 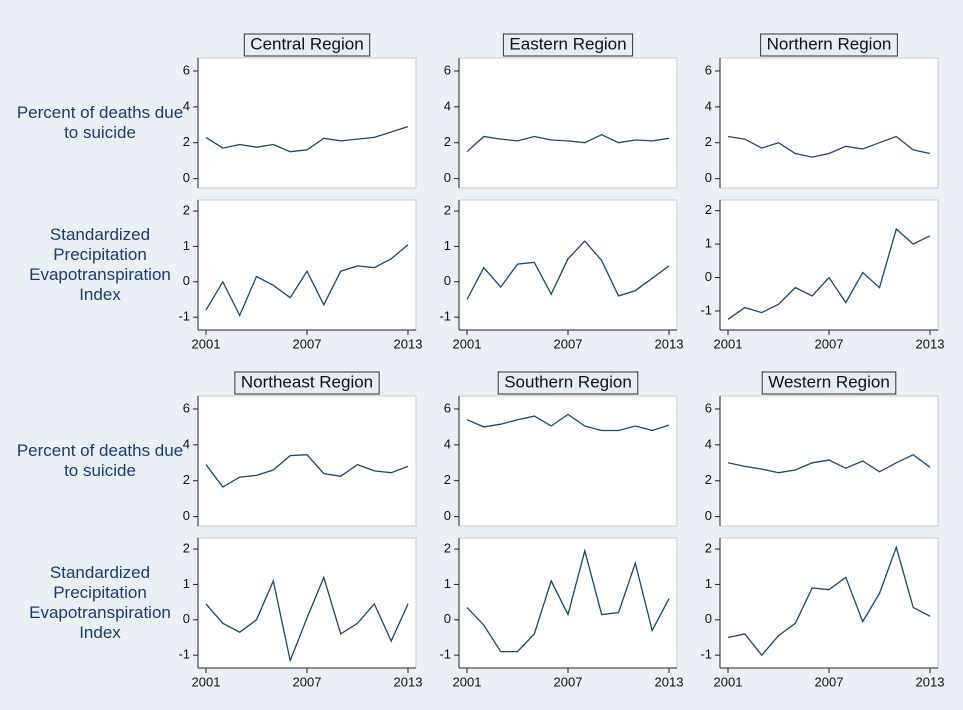 I want to click on panel-title: Northern Region, so click(x=829, y=43).